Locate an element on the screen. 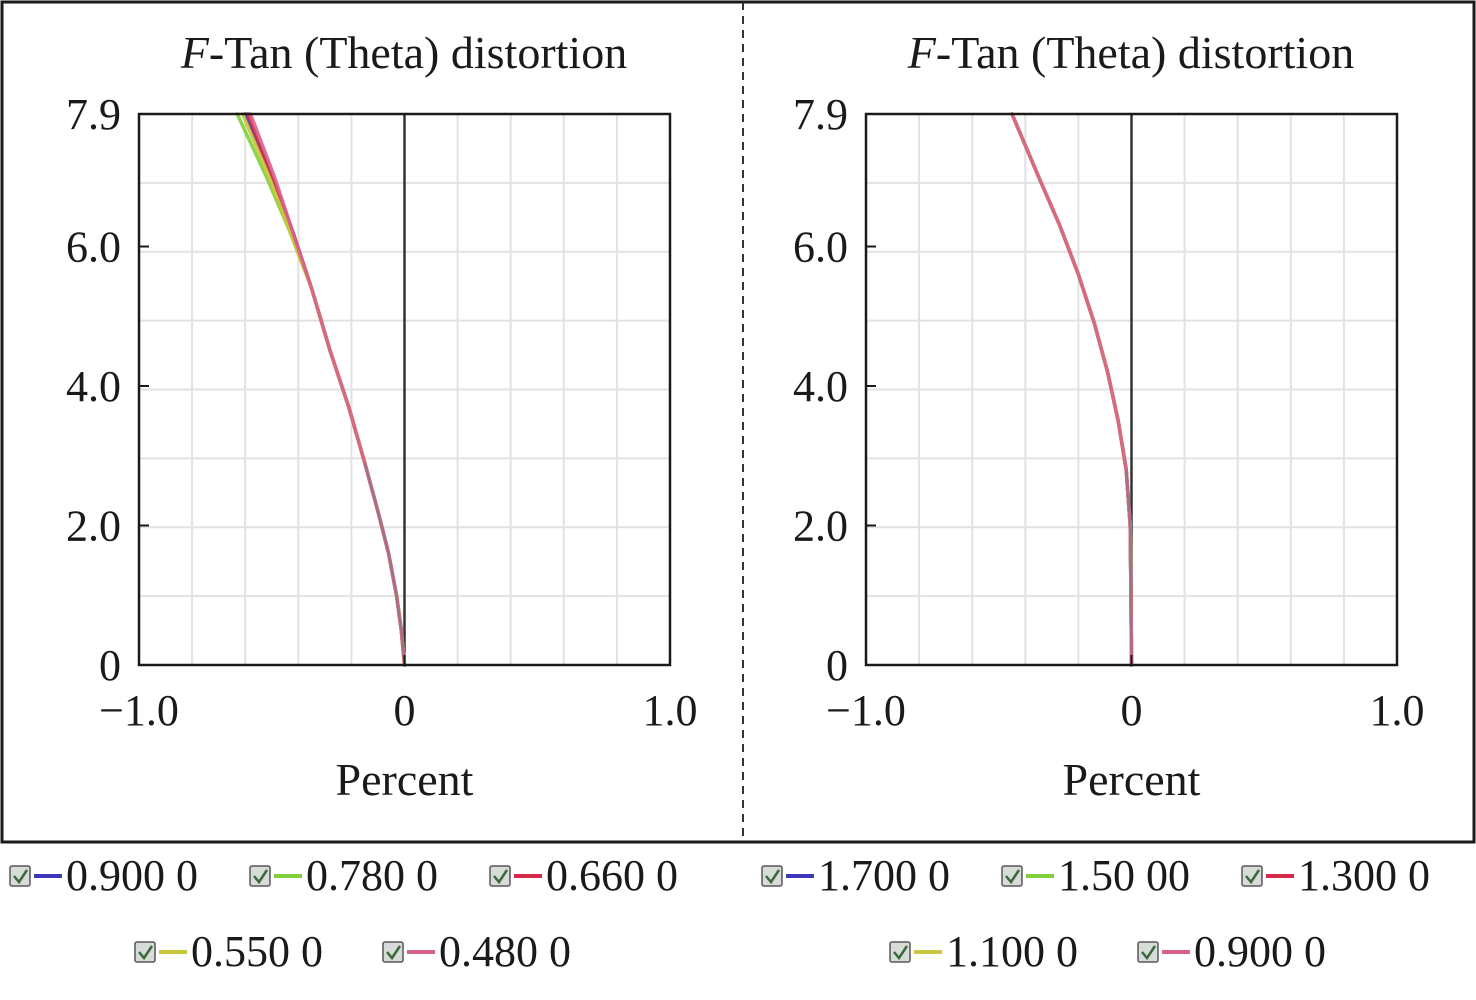 This screenshot has width=1476, height=1000. legend-label: 1.300 0 is located at coordinates (1364, 875).